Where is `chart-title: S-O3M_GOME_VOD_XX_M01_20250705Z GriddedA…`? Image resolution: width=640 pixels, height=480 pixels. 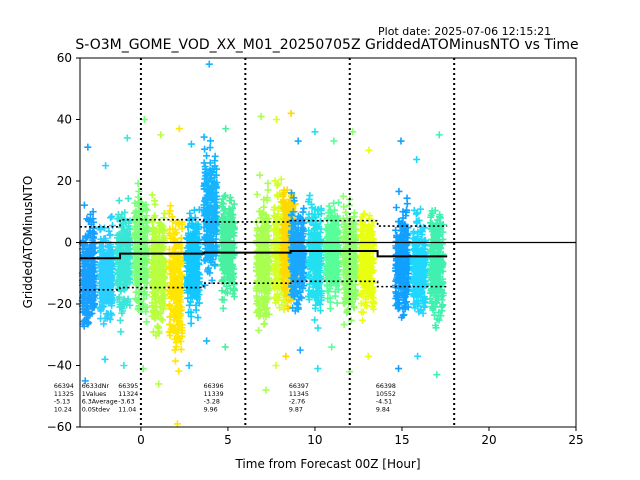 chart-title: S-O3M_GOME_VOD_XX_M01_20250705Z GriddedA… is located at coordinates (326, 45).